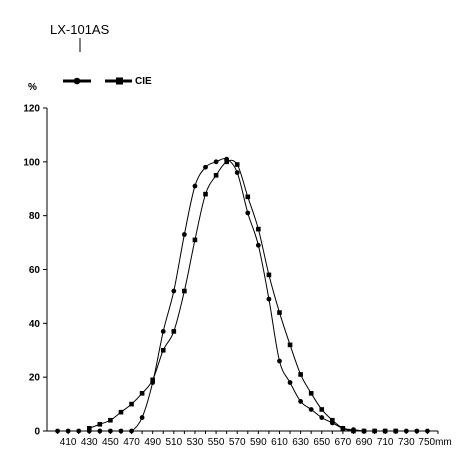 Image resolution: width=470 pixels, height=470 pixels. What do you see at coordinates (195, 442) in the screenshot?
I see `x-tick-label: 530` at bounding box center [195, 442].